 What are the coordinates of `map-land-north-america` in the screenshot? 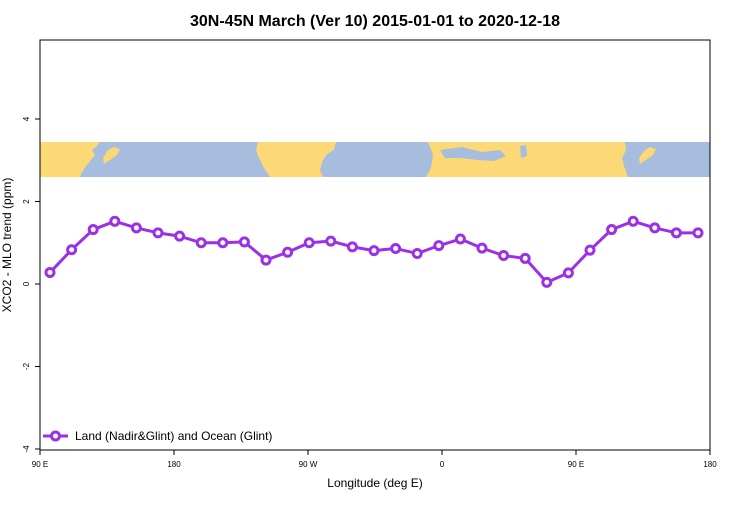 It's located at (296, 159).